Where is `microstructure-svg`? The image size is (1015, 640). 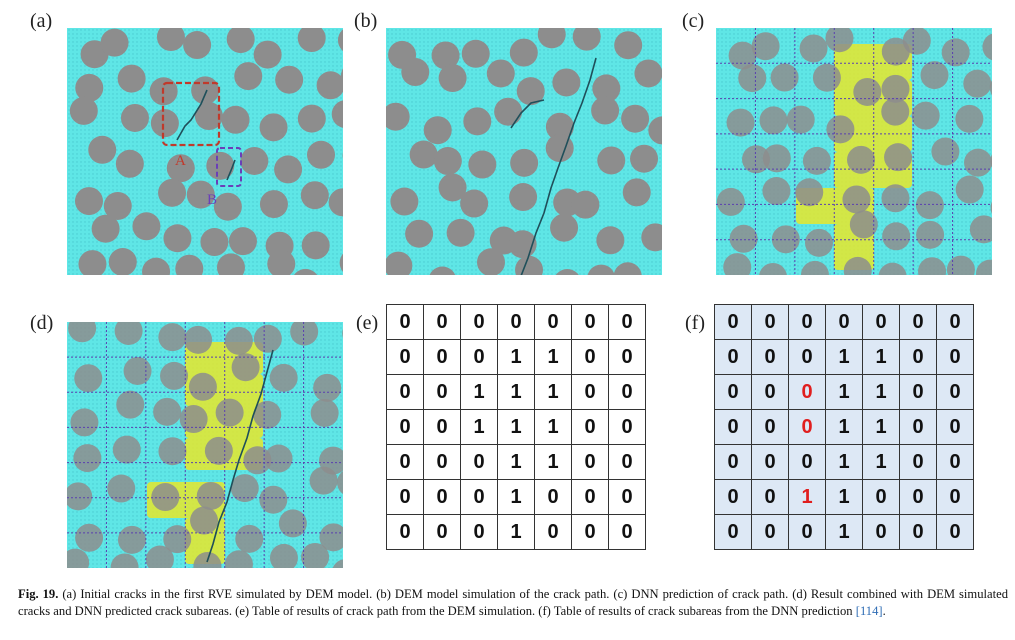
microstructure-svg is located at coordinates (524, 151).